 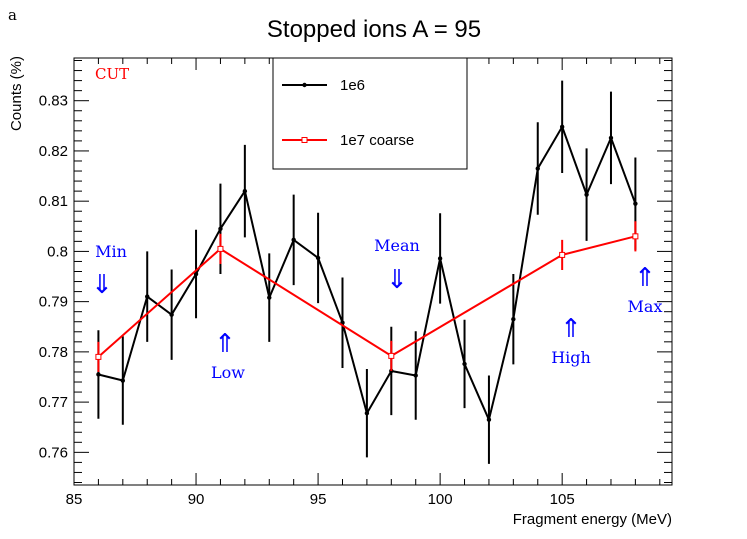 I want to click on y-tick-label: 0.79, so click(x=53, y=302).